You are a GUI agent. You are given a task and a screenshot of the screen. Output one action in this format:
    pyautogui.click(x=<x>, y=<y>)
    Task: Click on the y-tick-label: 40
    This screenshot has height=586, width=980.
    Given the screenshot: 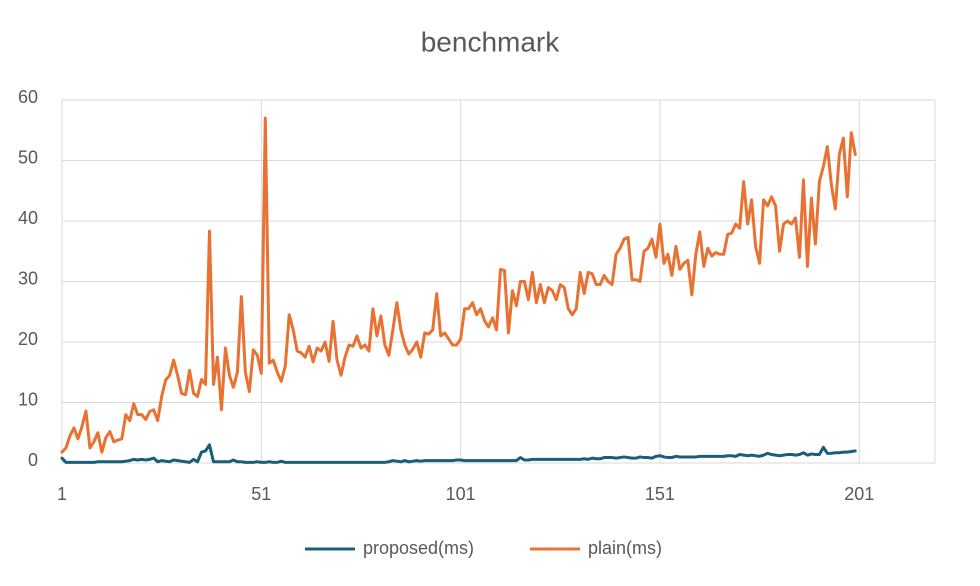 What is the action you would take?
    pyautogui.click(x=28, y=218)
    